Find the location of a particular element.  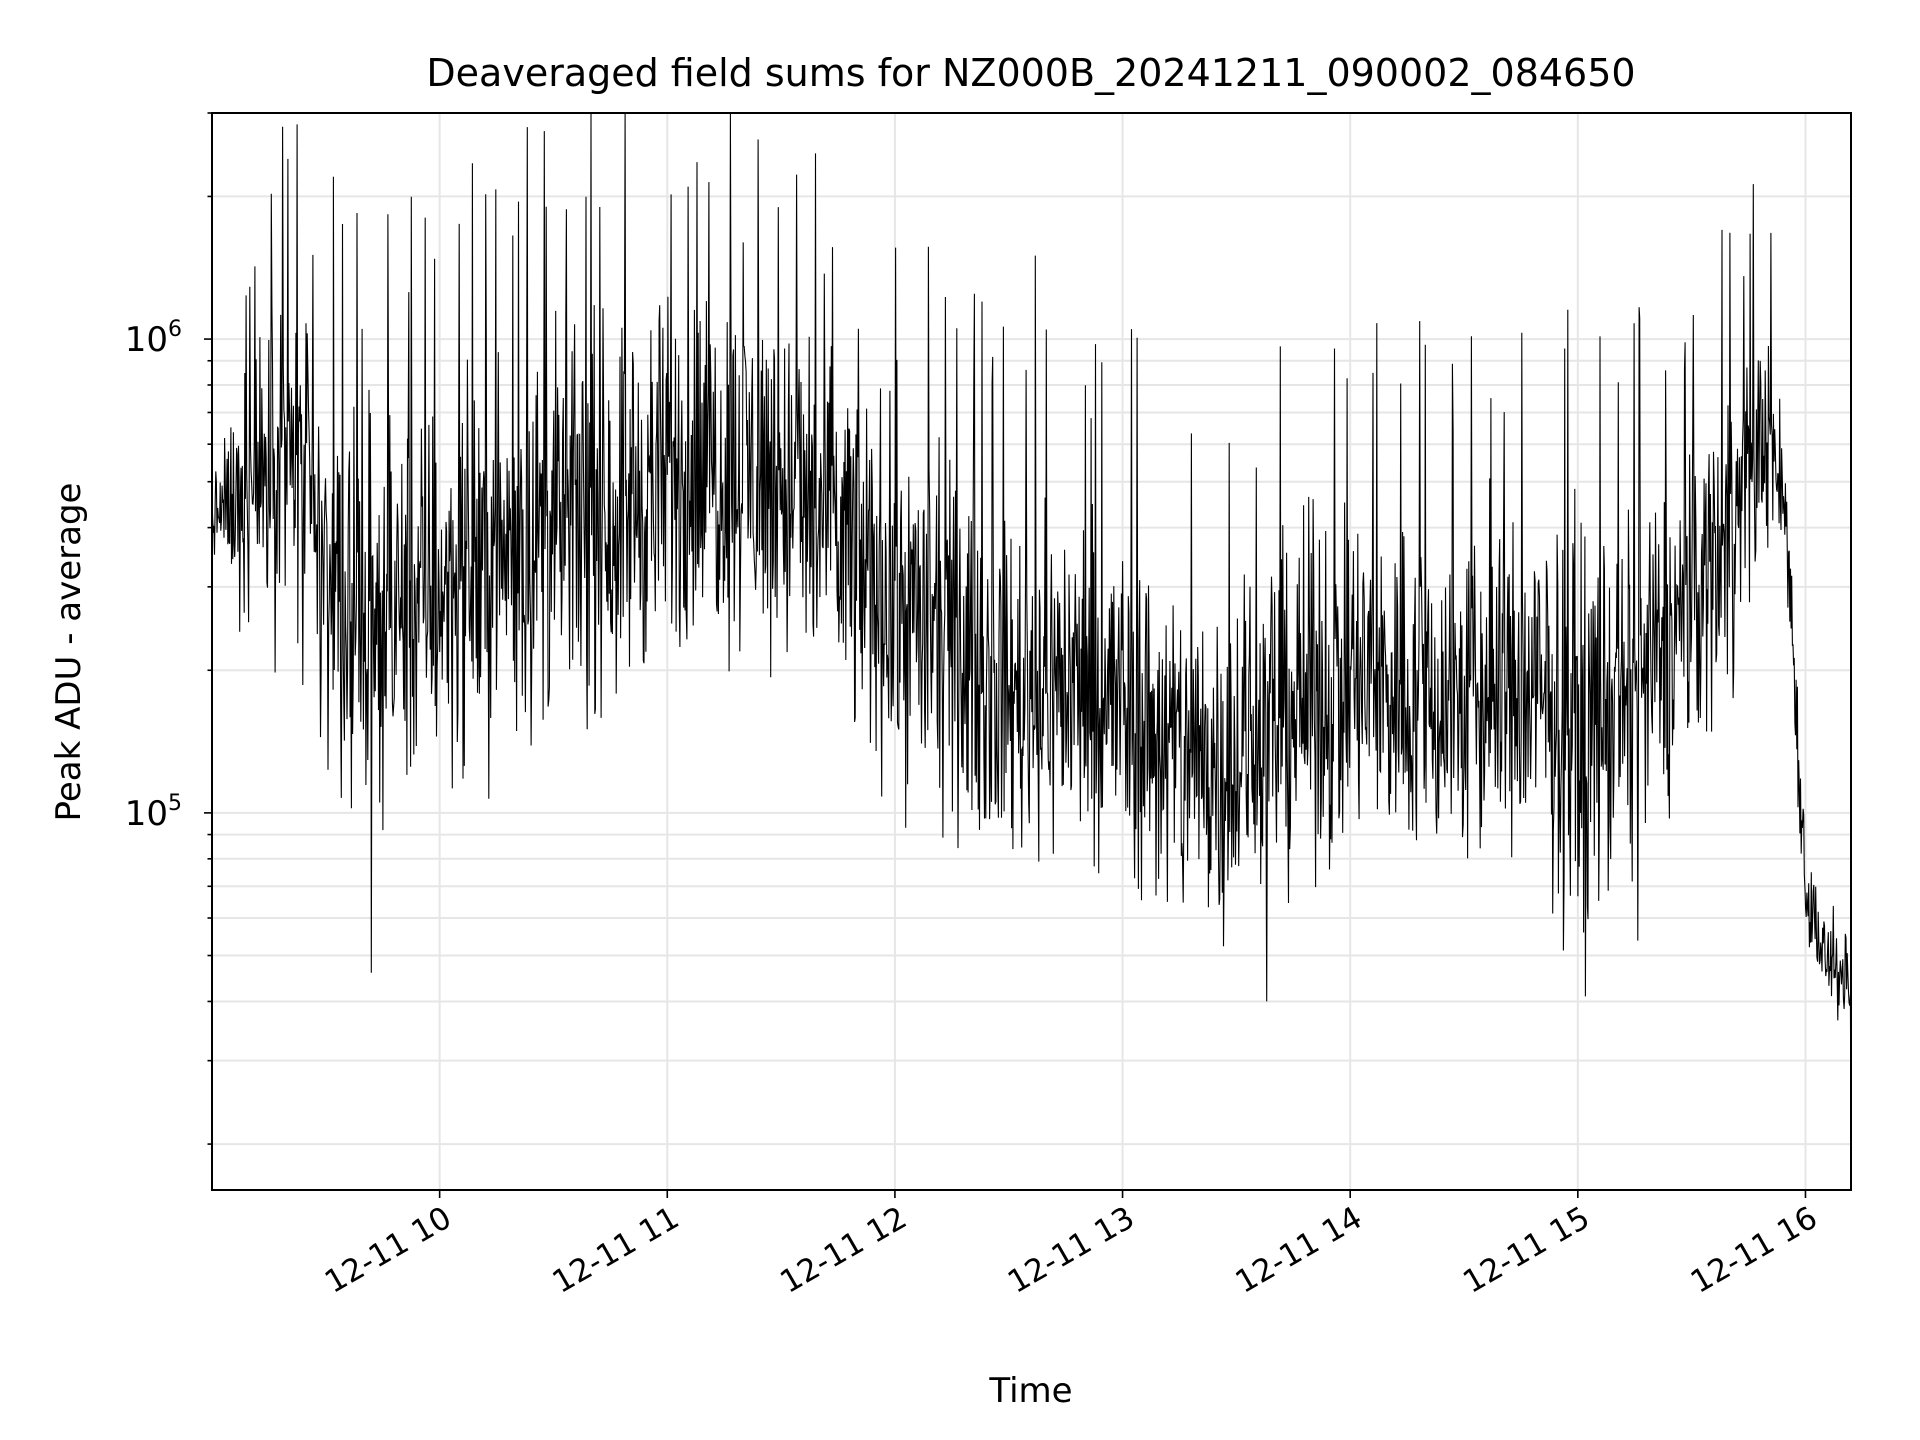

x-axis-label: Time is located at coordinates (1030, 1391).